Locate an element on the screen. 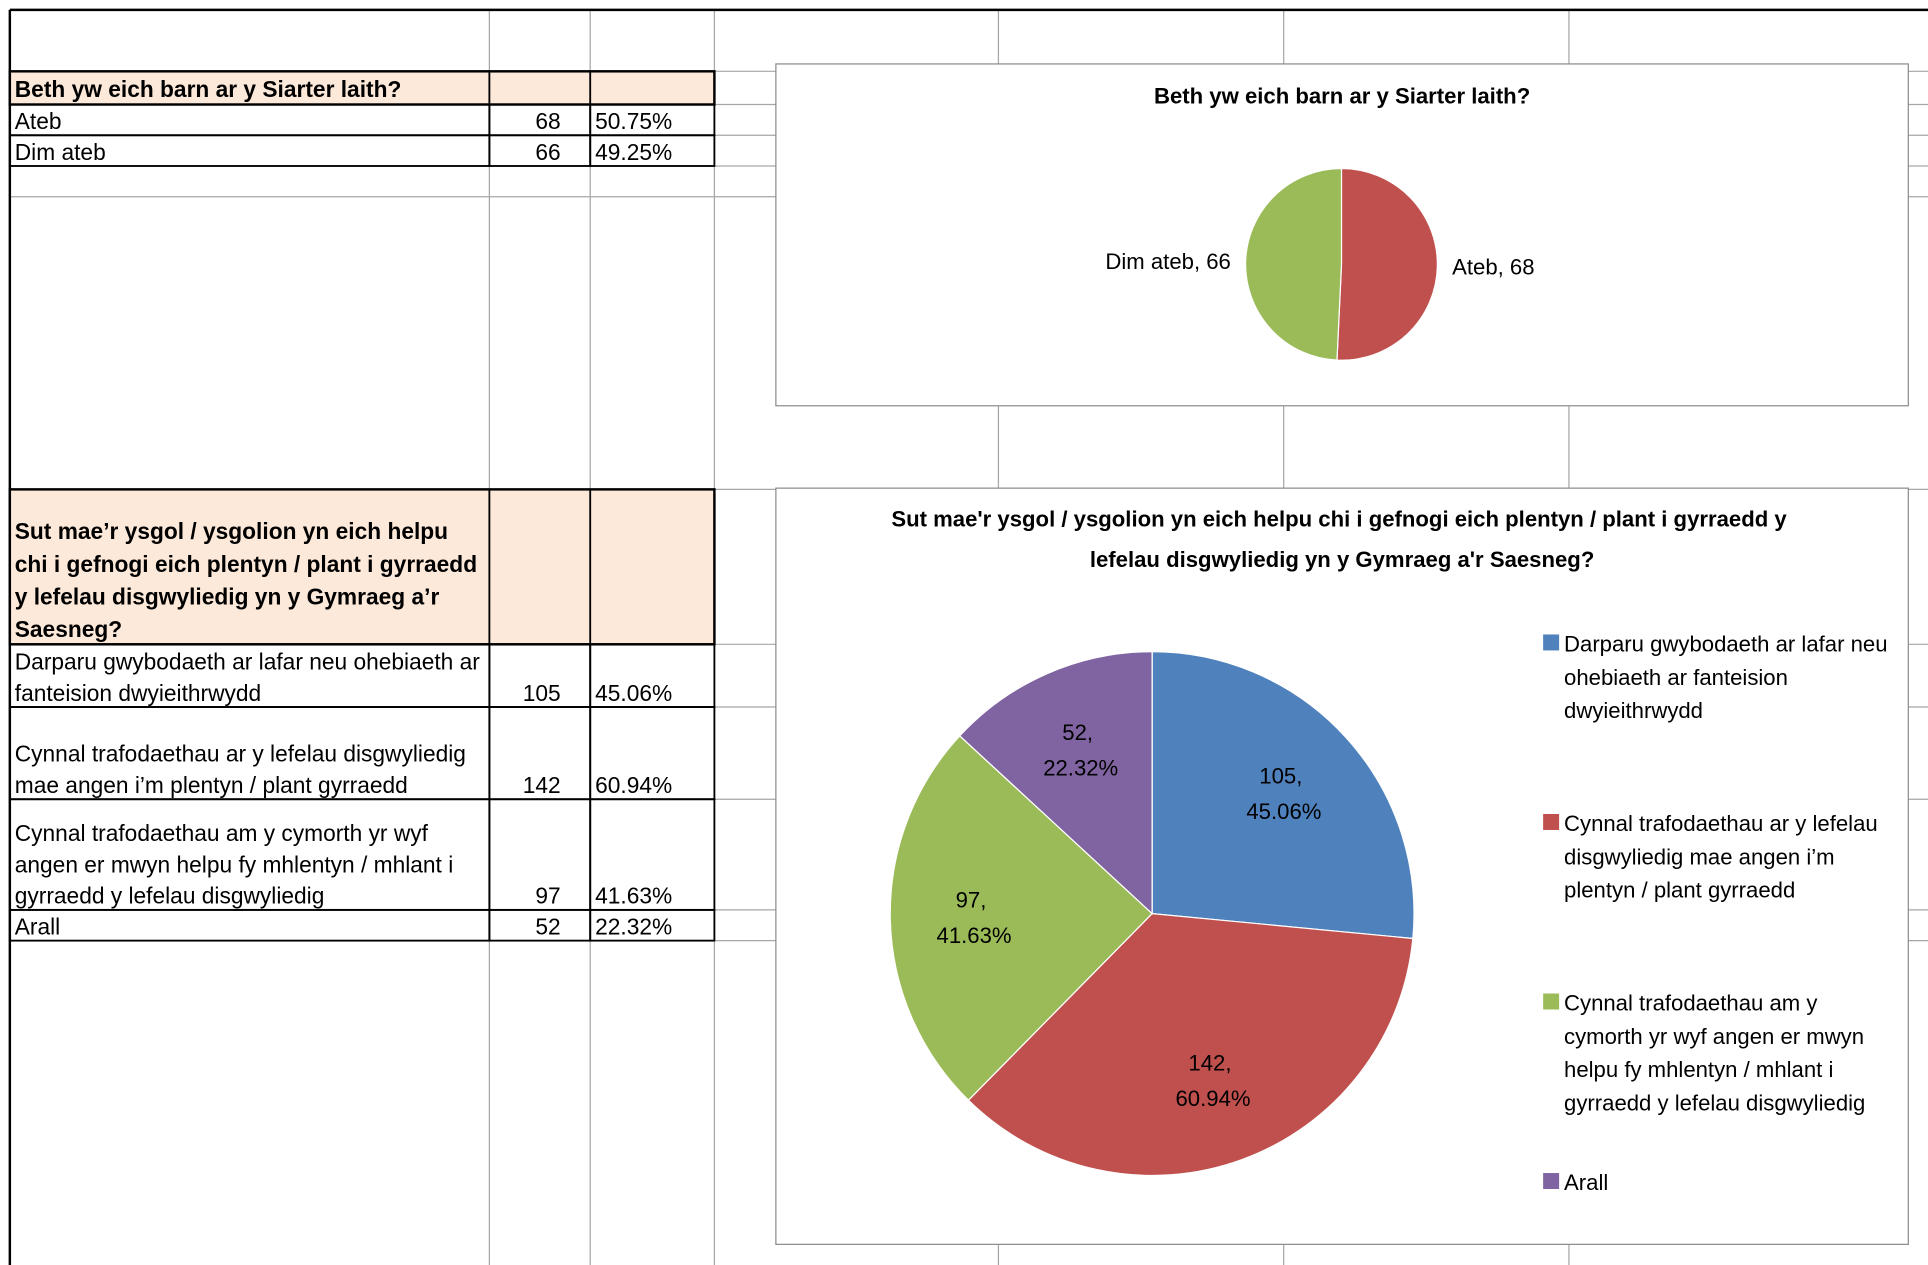  row-count: 52 is located at coordinates (547, 926).